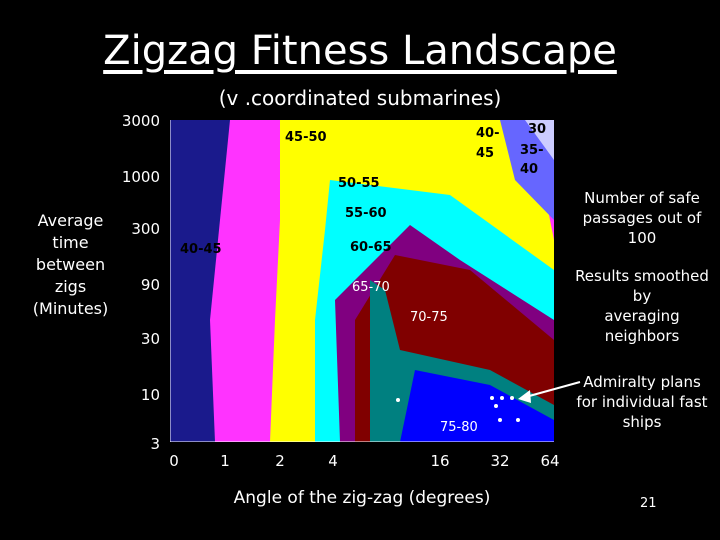  Describe the element at coordinates (642, 198) in the screenshot. I see `note-line: Number of safe` at that location.